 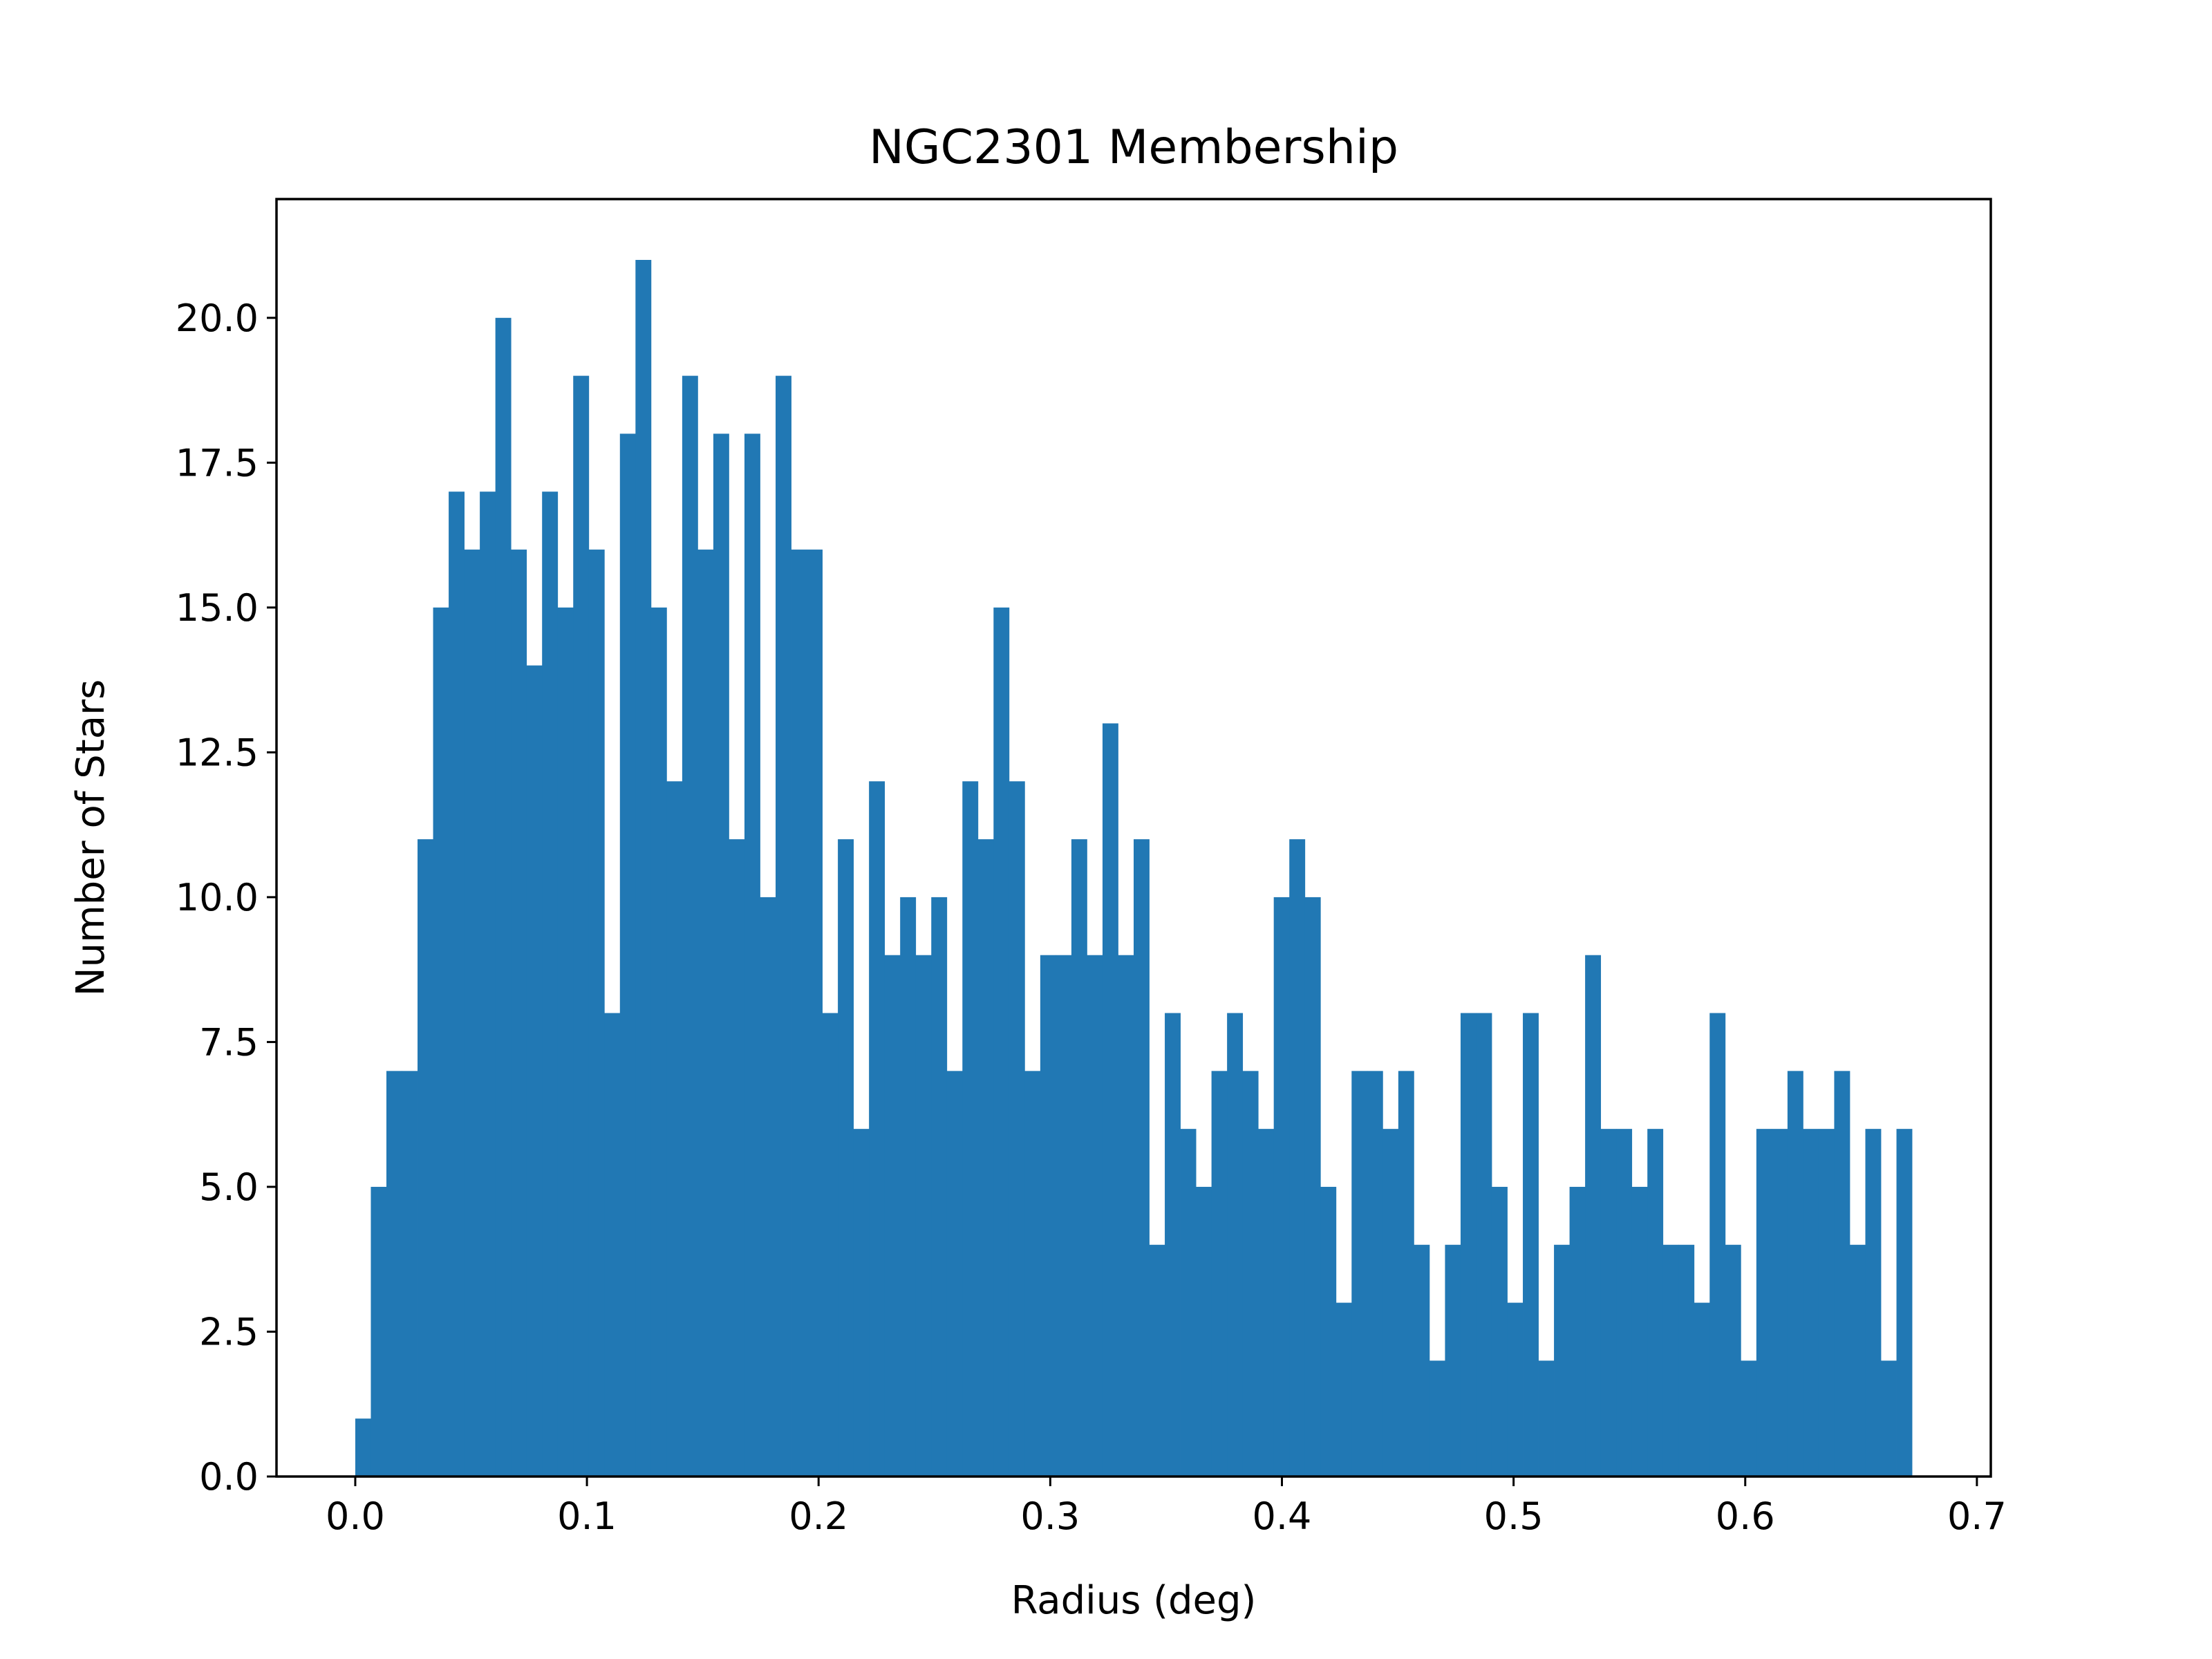 What do you see at coordinates (229, 1042) in the screenshot?
I see `y-tick-label: 7.5` at bounding box center [229, 1042].